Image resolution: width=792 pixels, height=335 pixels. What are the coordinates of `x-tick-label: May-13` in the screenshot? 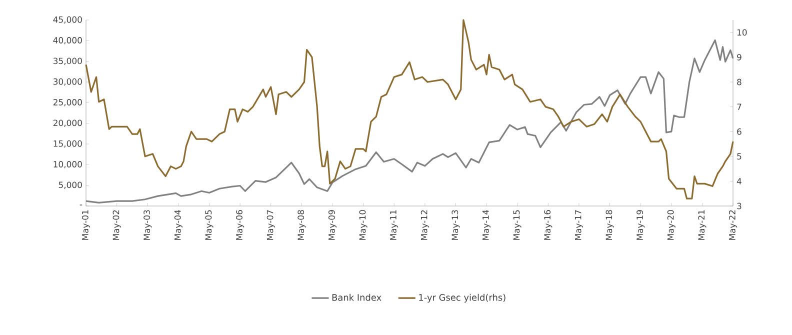 It's located at (456, 225).